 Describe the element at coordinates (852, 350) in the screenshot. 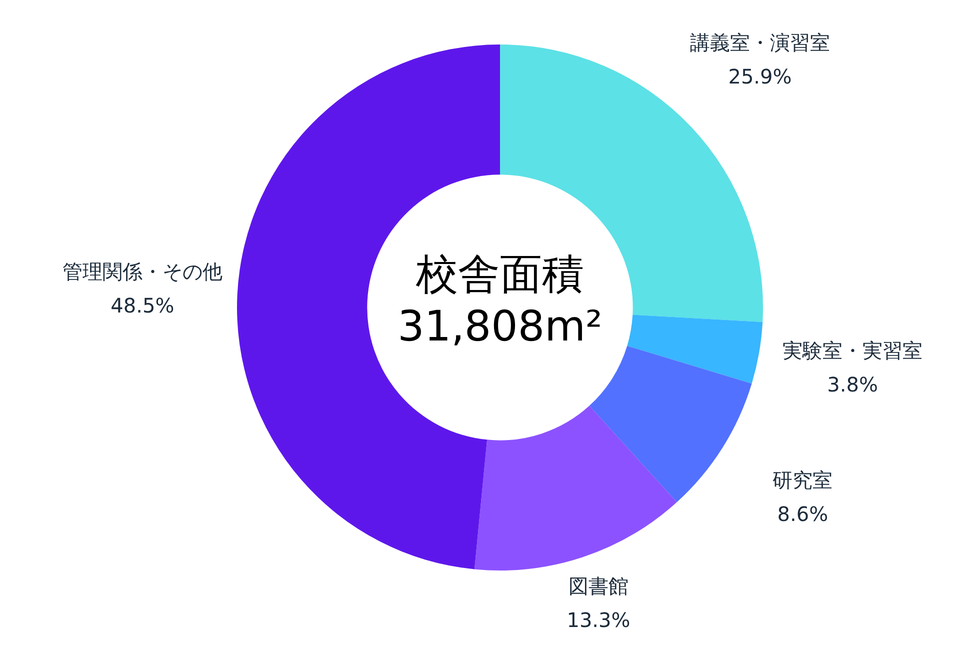

I see `slice-label: 実験室・実習室` at that location.